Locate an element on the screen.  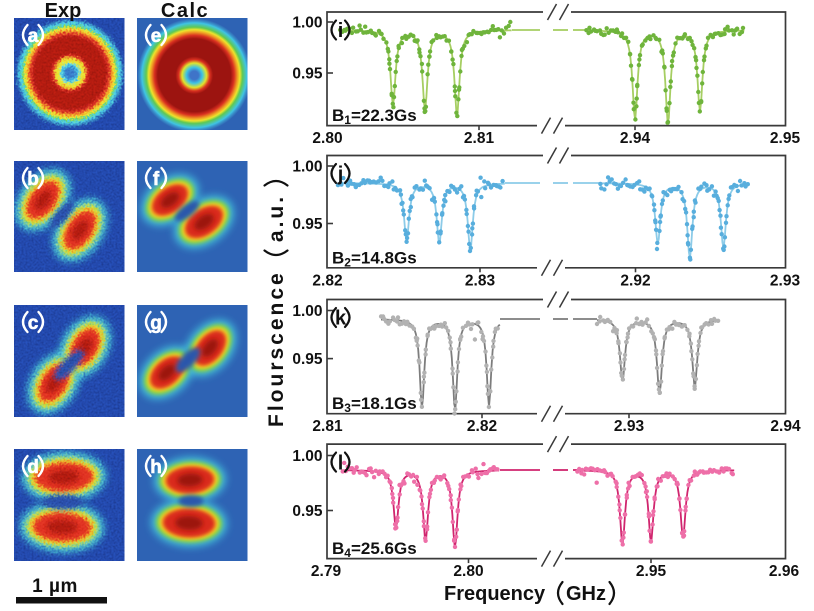
svg-text: 1 µm is located at coordinates (55, 586).